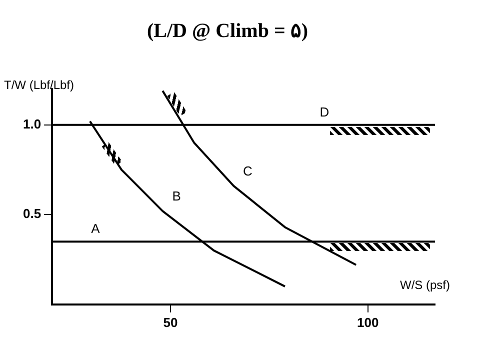  I want to click on chart-title: (L/D @ Climb = ۵), so click(227, 31).